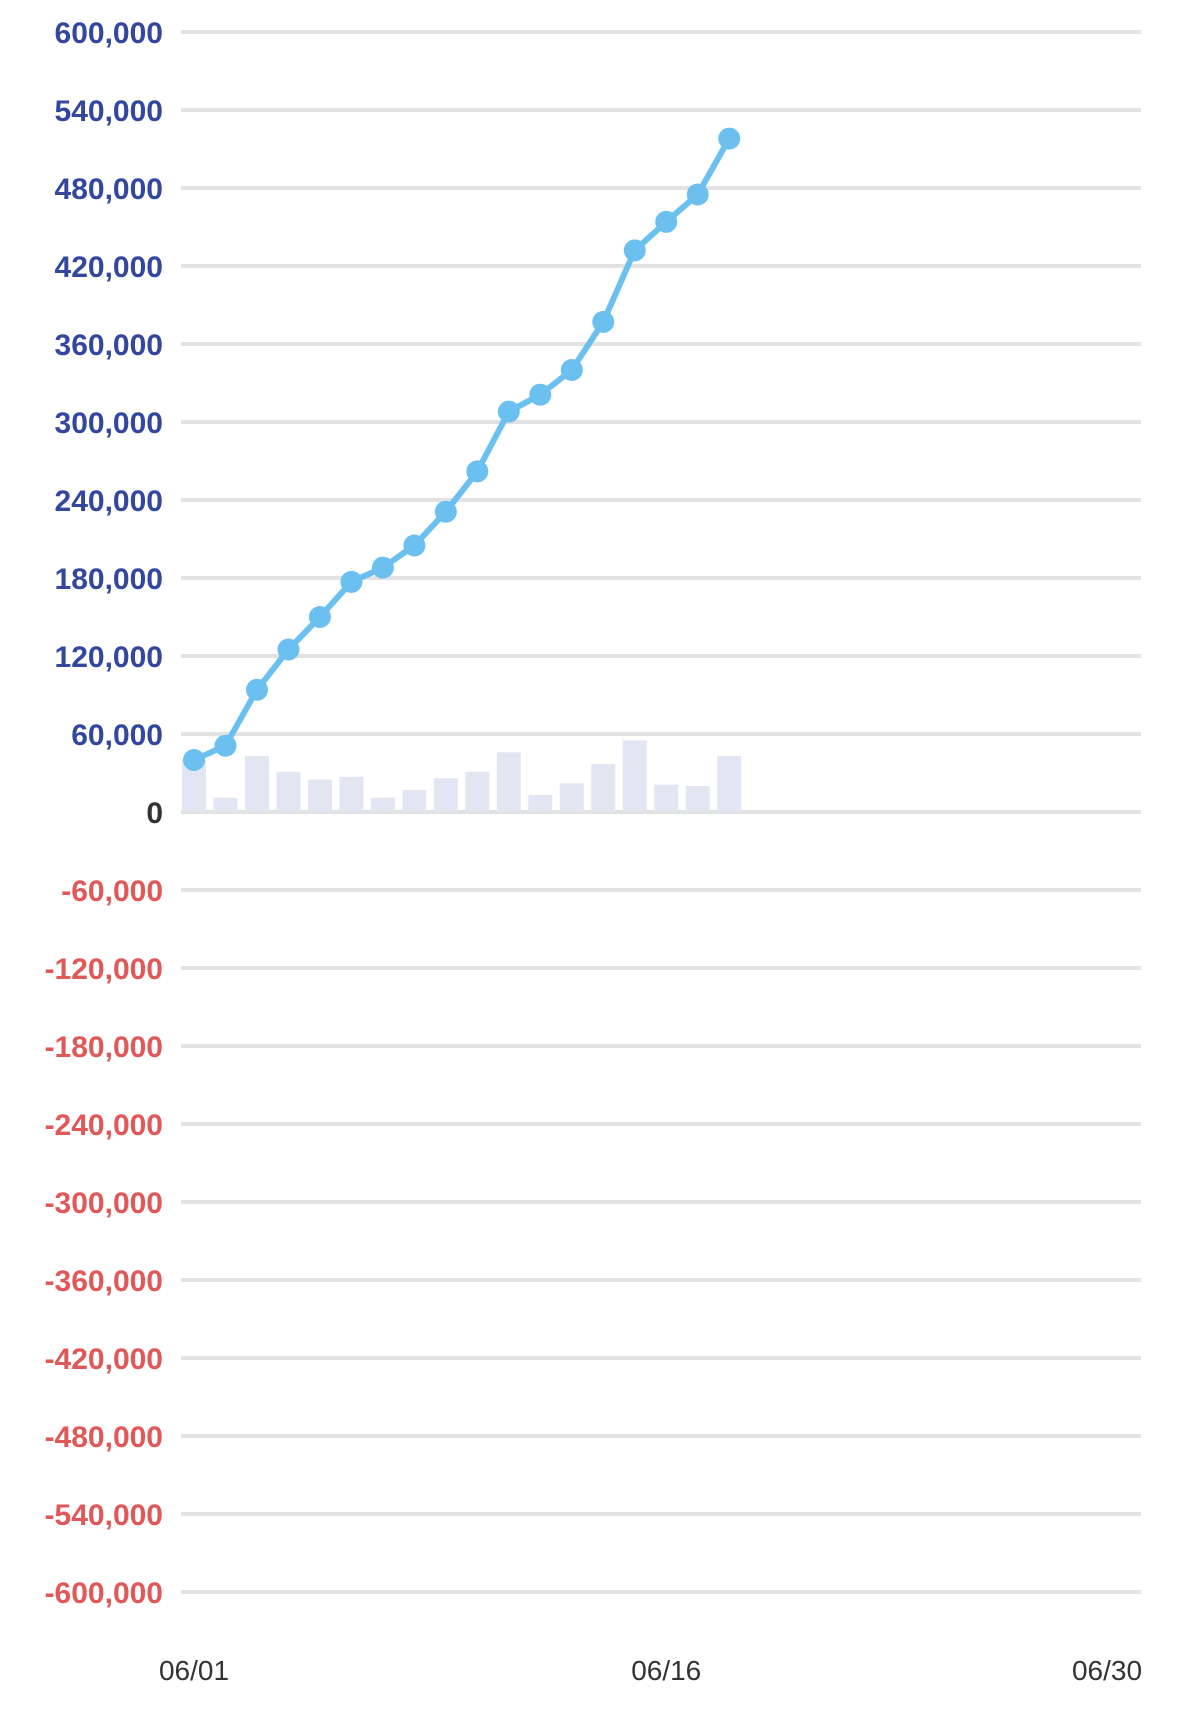 The width and height of the screenshot is (1179, 1735). Describe the element at coordinates (104, 1593) in the screenshot. I see `y-tick-label: -600,000` at that location.